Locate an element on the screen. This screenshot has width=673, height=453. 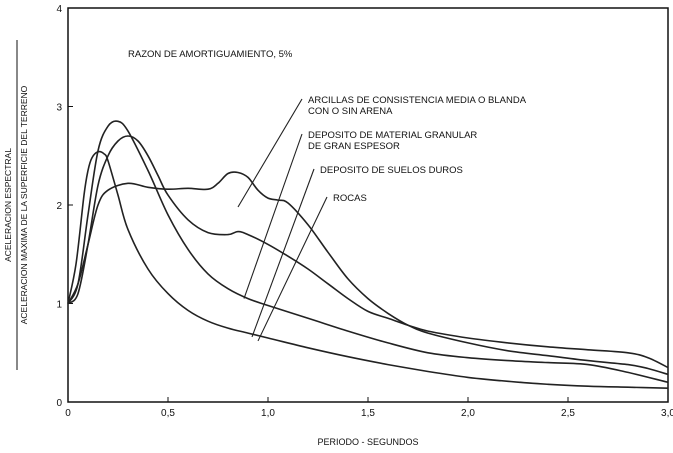
y-tick-label: 4 is located at coordinates (59, 9).